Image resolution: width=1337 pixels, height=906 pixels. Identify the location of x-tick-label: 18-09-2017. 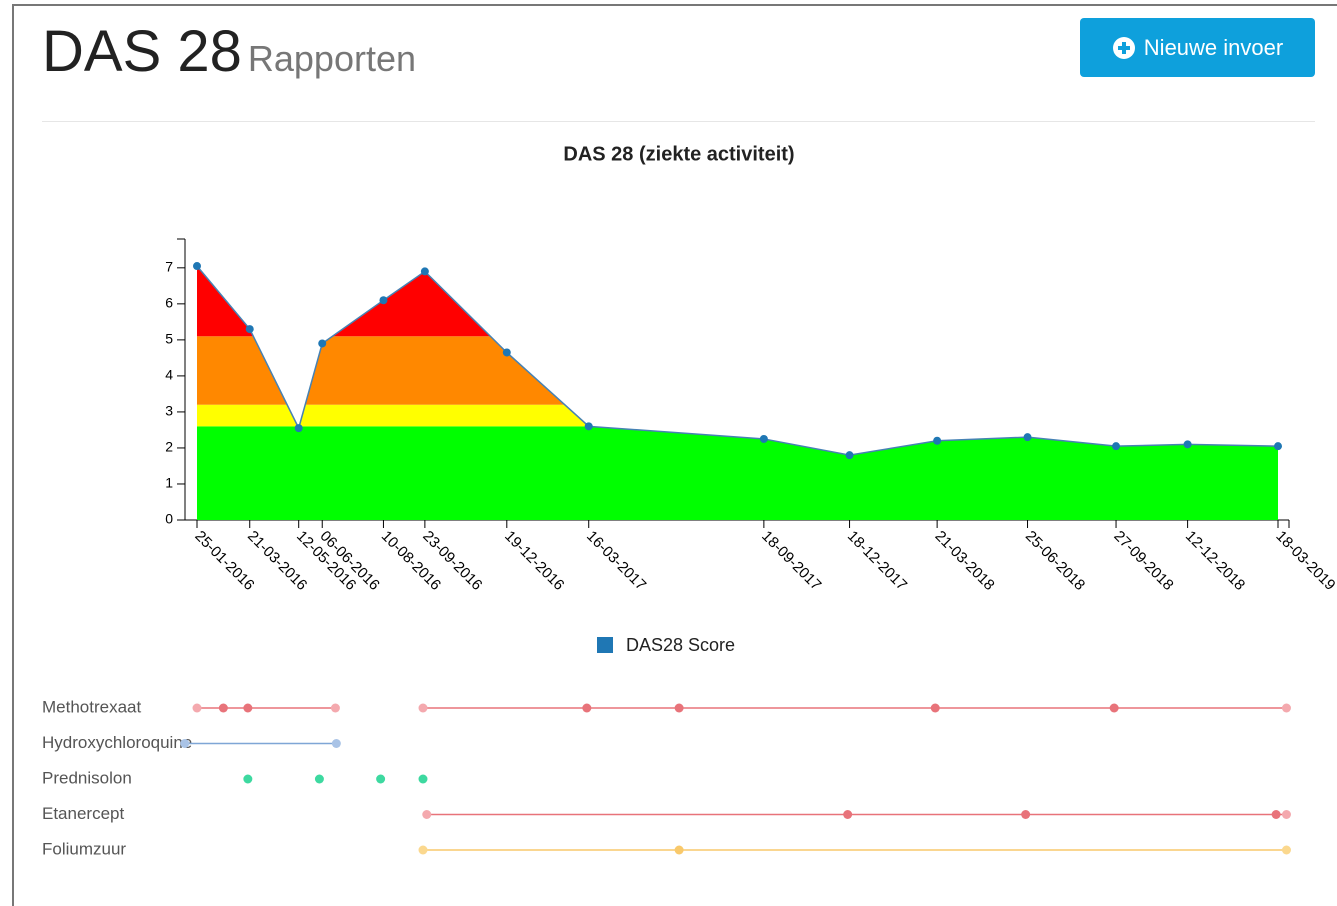
(791, 561).